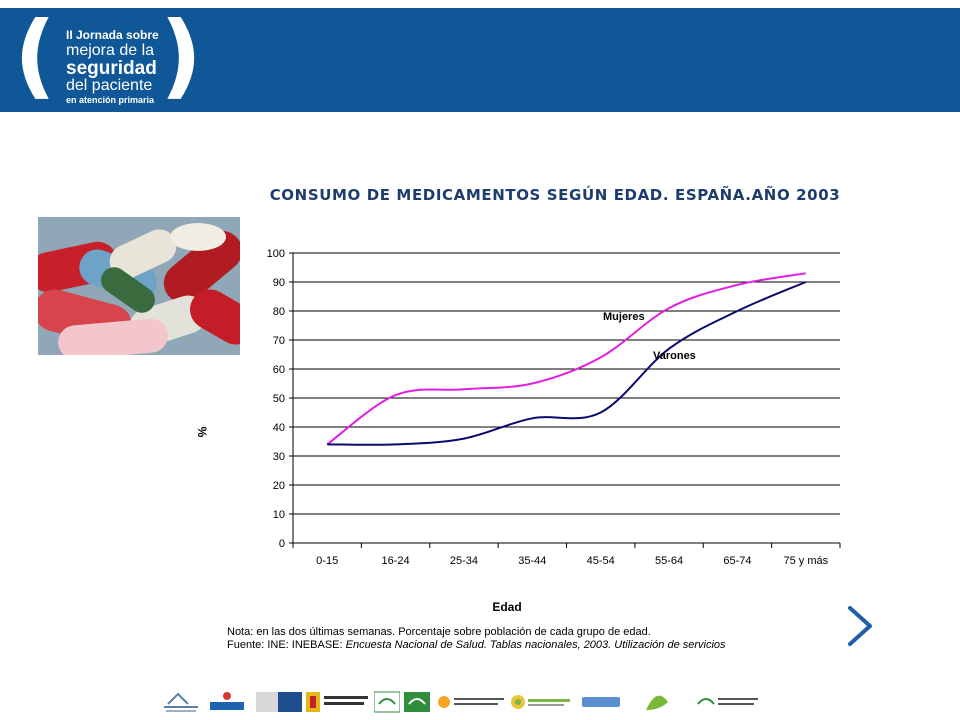 Image resolution: width=960 pixels, height=720 pixels. What do you see at coordinates (338, 702) in the screenshot?
I see `gobierno-espana-logo` at bounding box center [338, 702].